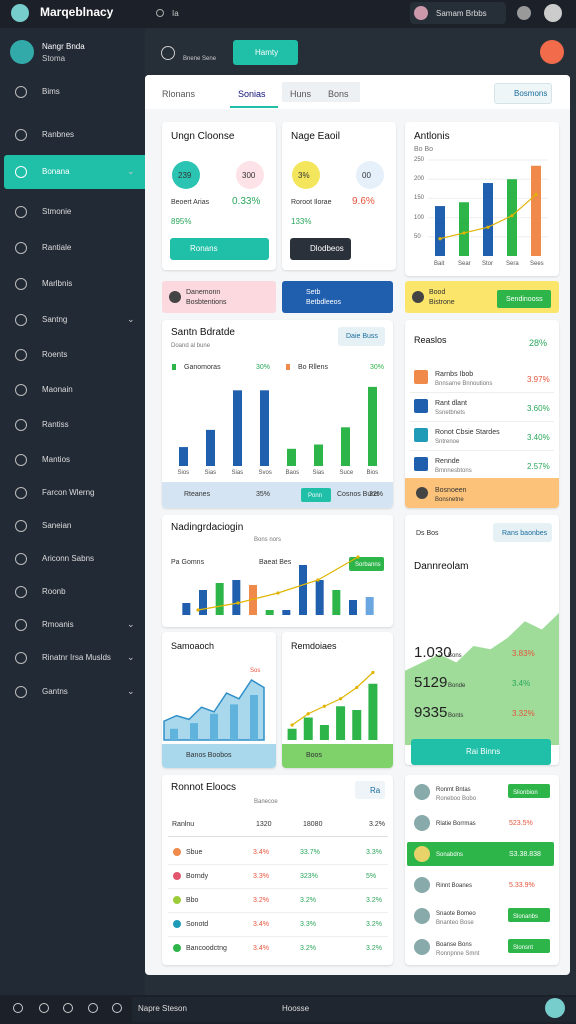  I want to click on table-cell: Bbo, so click(192, 900).